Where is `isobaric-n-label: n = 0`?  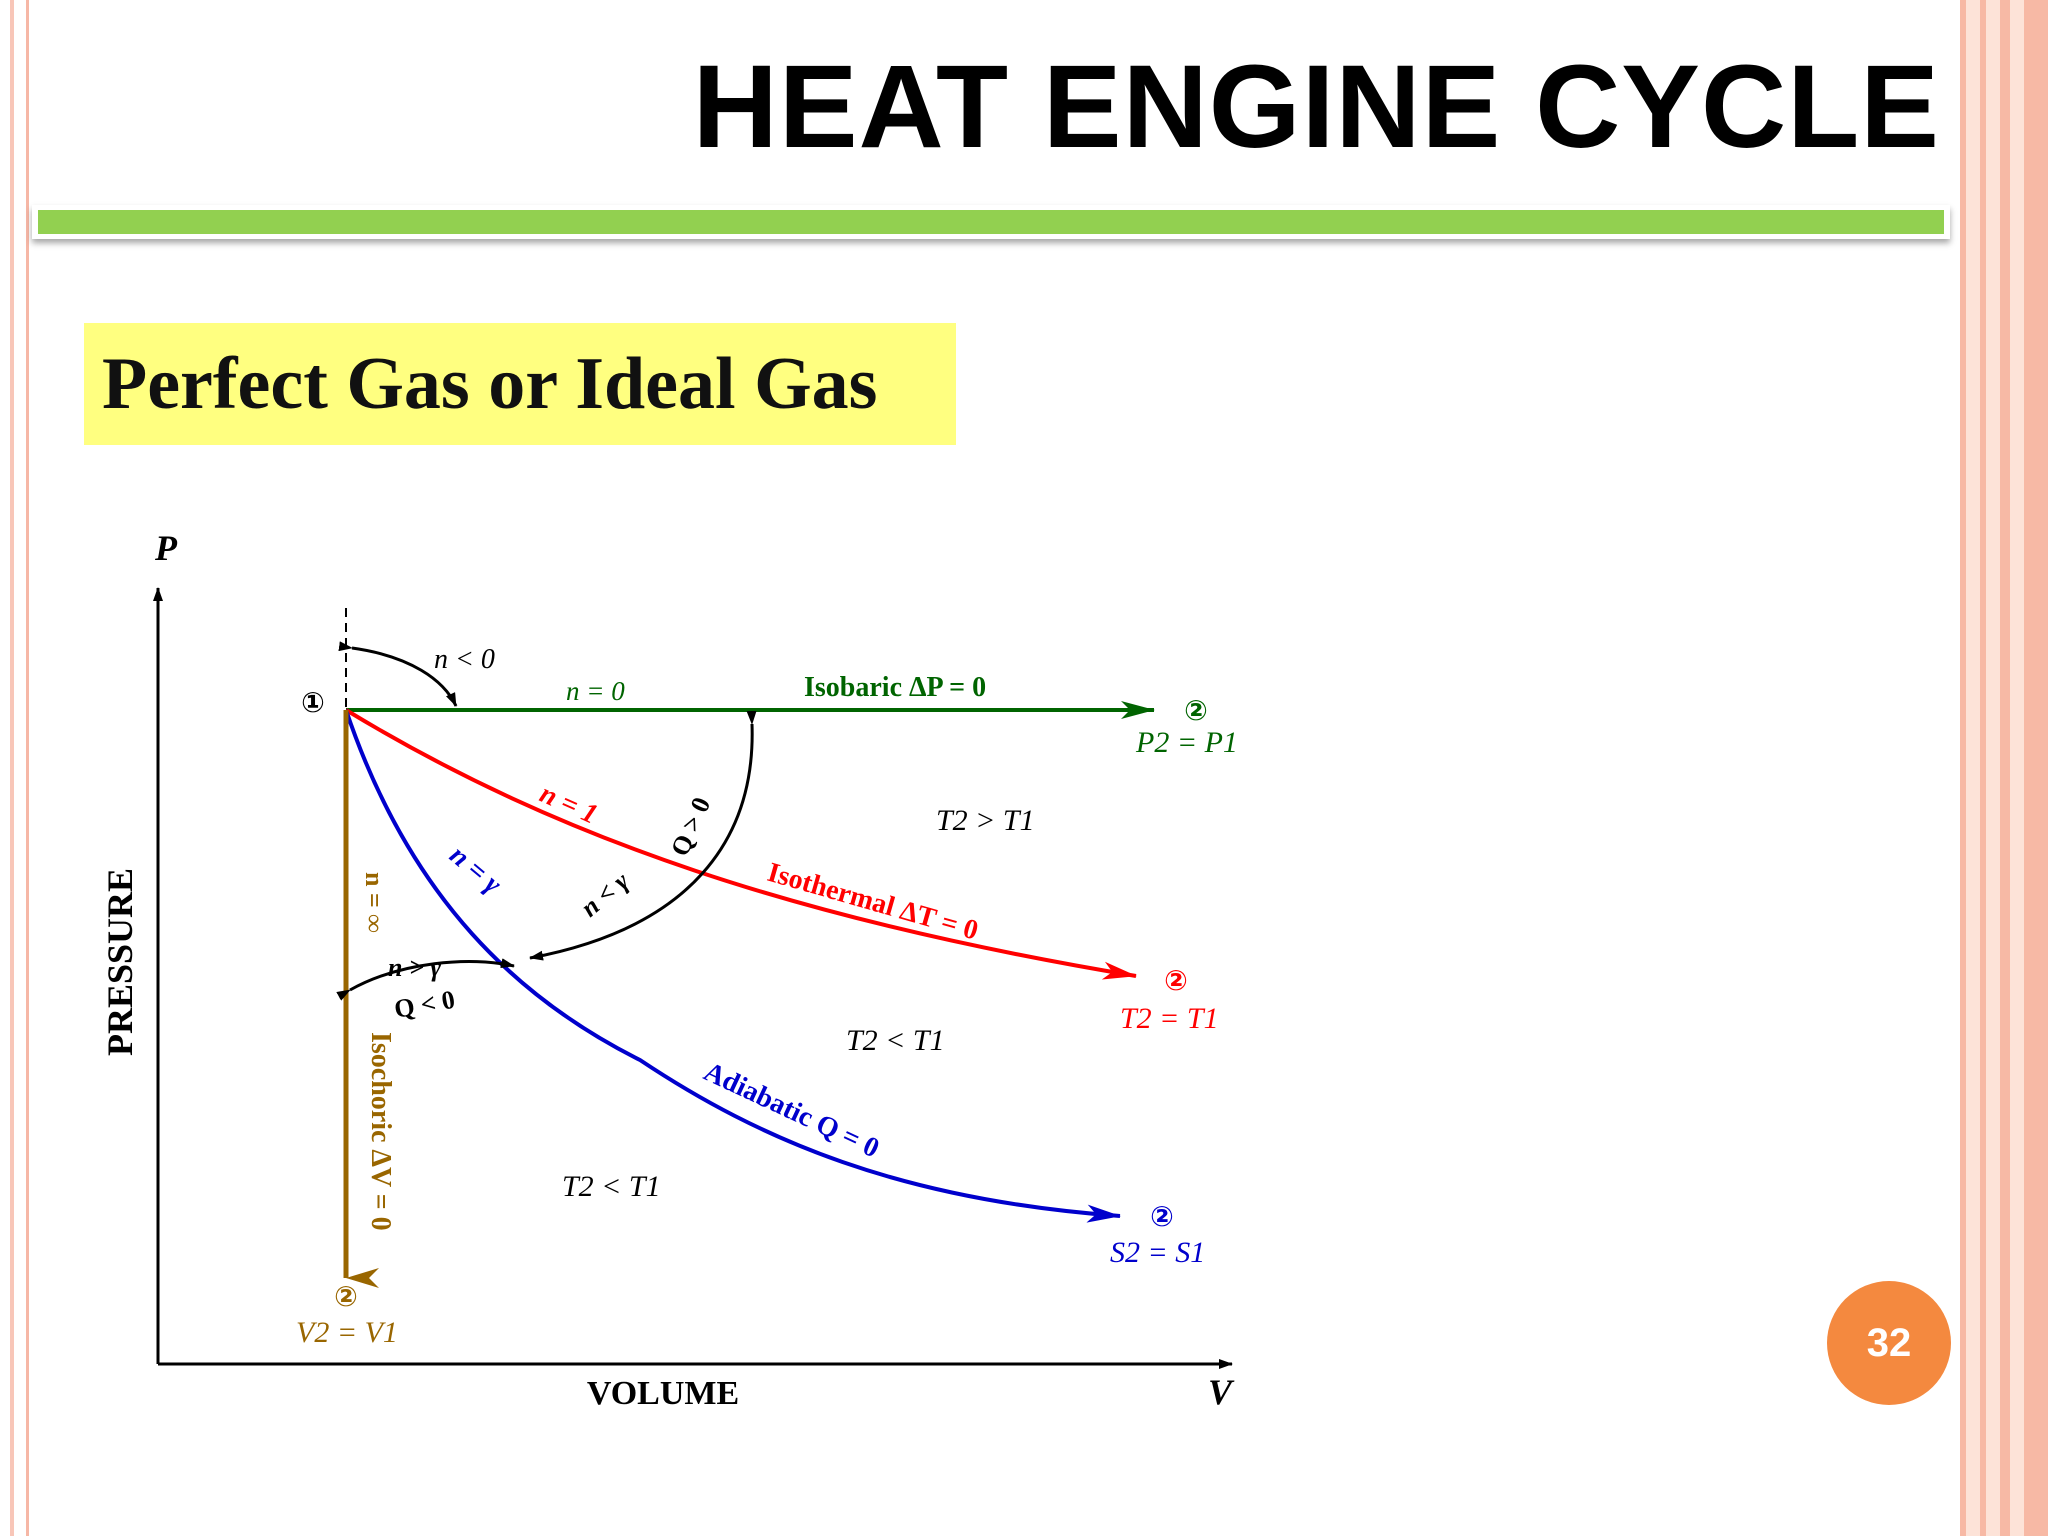
isobaric-n-label: n = 0 is located at coordinates (595, 691).